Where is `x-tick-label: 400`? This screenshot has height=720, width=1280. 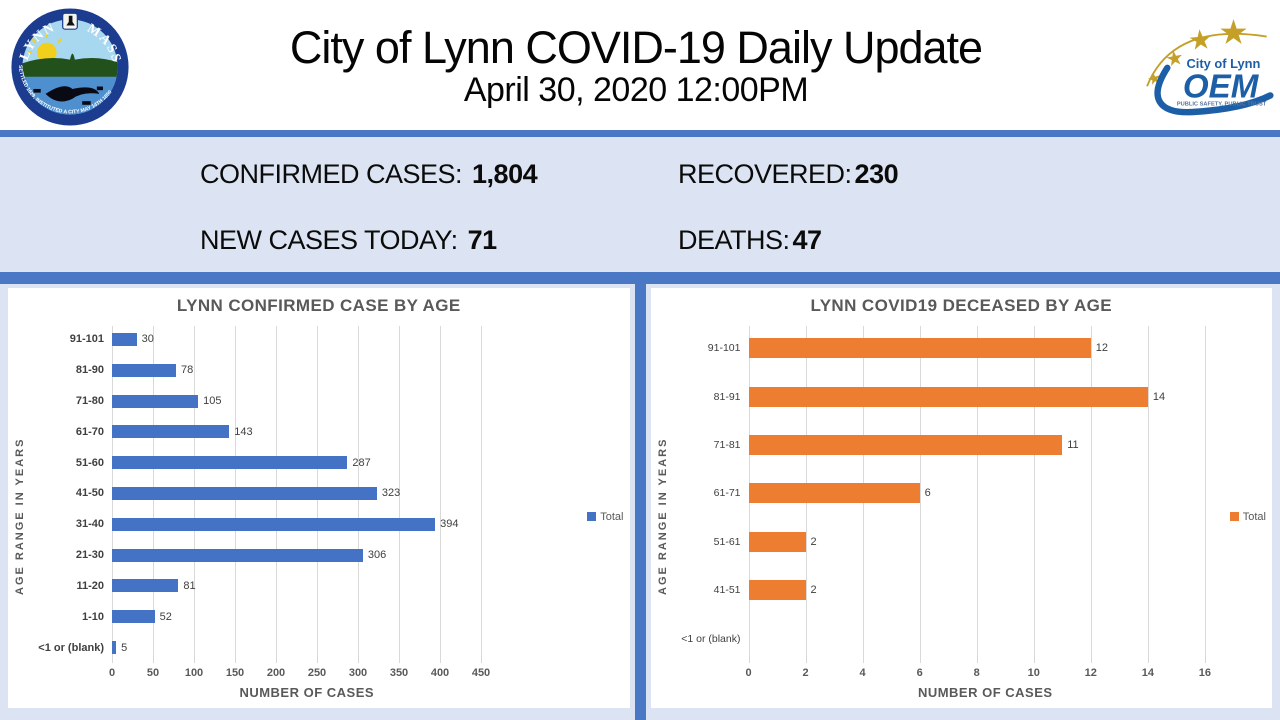 x-tick-label: 400 is located at coordinates (440, 673).